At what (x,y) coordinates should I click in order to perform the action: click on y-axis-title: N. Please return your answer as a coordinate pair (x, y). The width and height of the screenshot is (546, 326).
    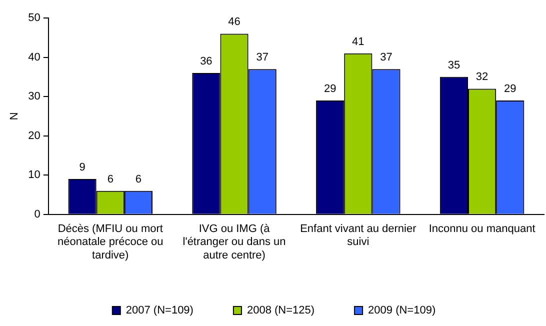
    Looking at the image, I should click on (14, 116).